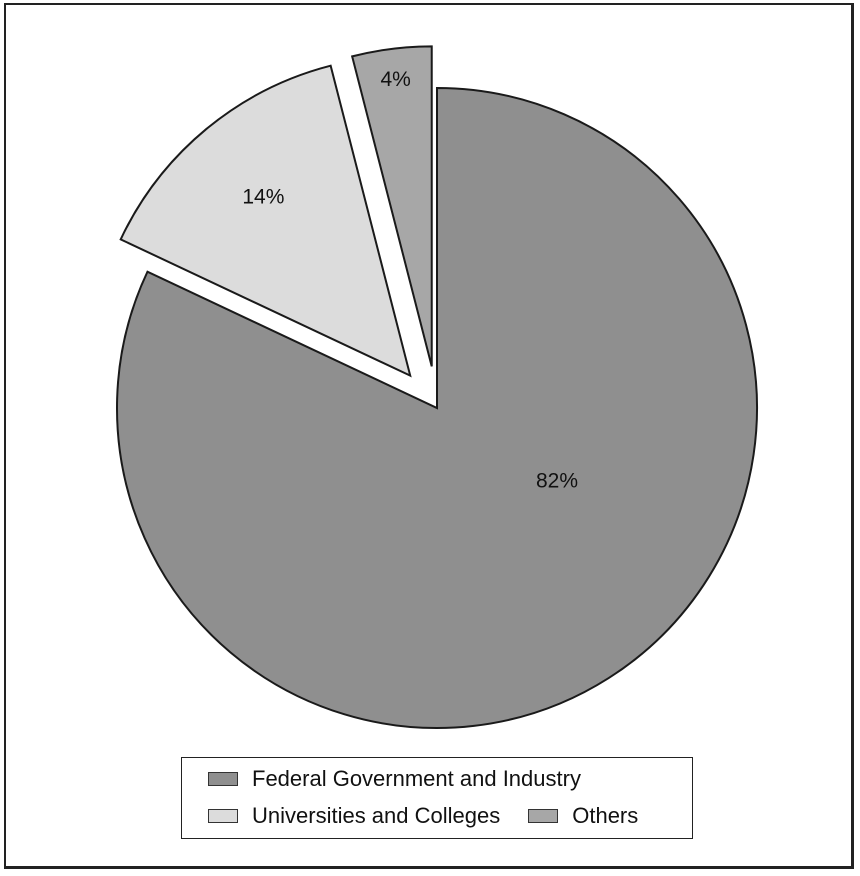 The image size is (860, 876). What do you see at coordinates (557, 481) in the screenshot?
I see `pie-label-federal: 82%` at bounding box center [557, 481].